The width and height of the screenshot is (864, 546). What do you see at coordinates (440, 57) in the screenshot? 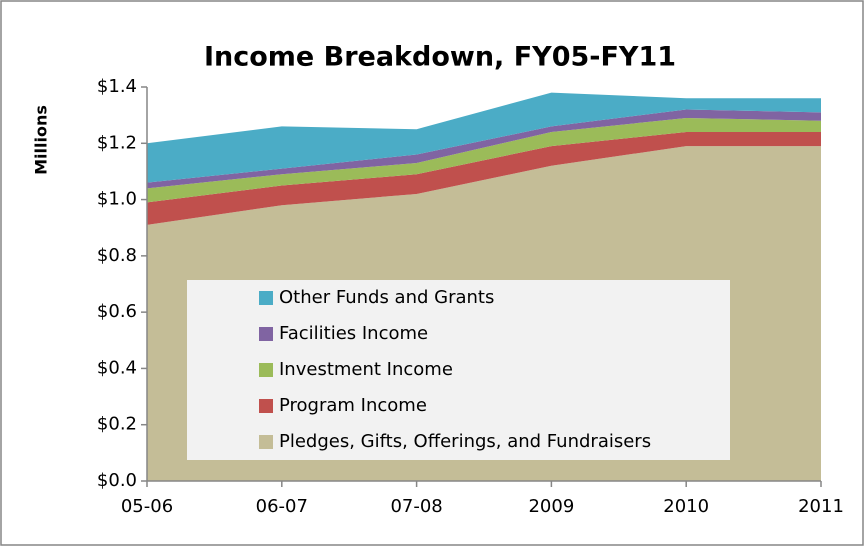
I see `chart-title: Income Breakdown, FY05-FY11` at bounding box center [440, 57].